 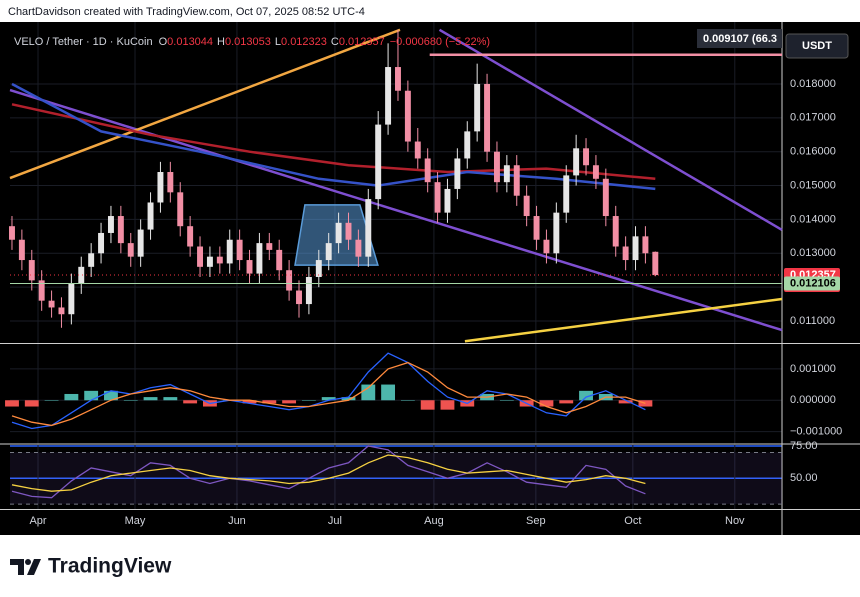 I want to click on y-tick-label: 0.014000, so click(x=813, y=219).